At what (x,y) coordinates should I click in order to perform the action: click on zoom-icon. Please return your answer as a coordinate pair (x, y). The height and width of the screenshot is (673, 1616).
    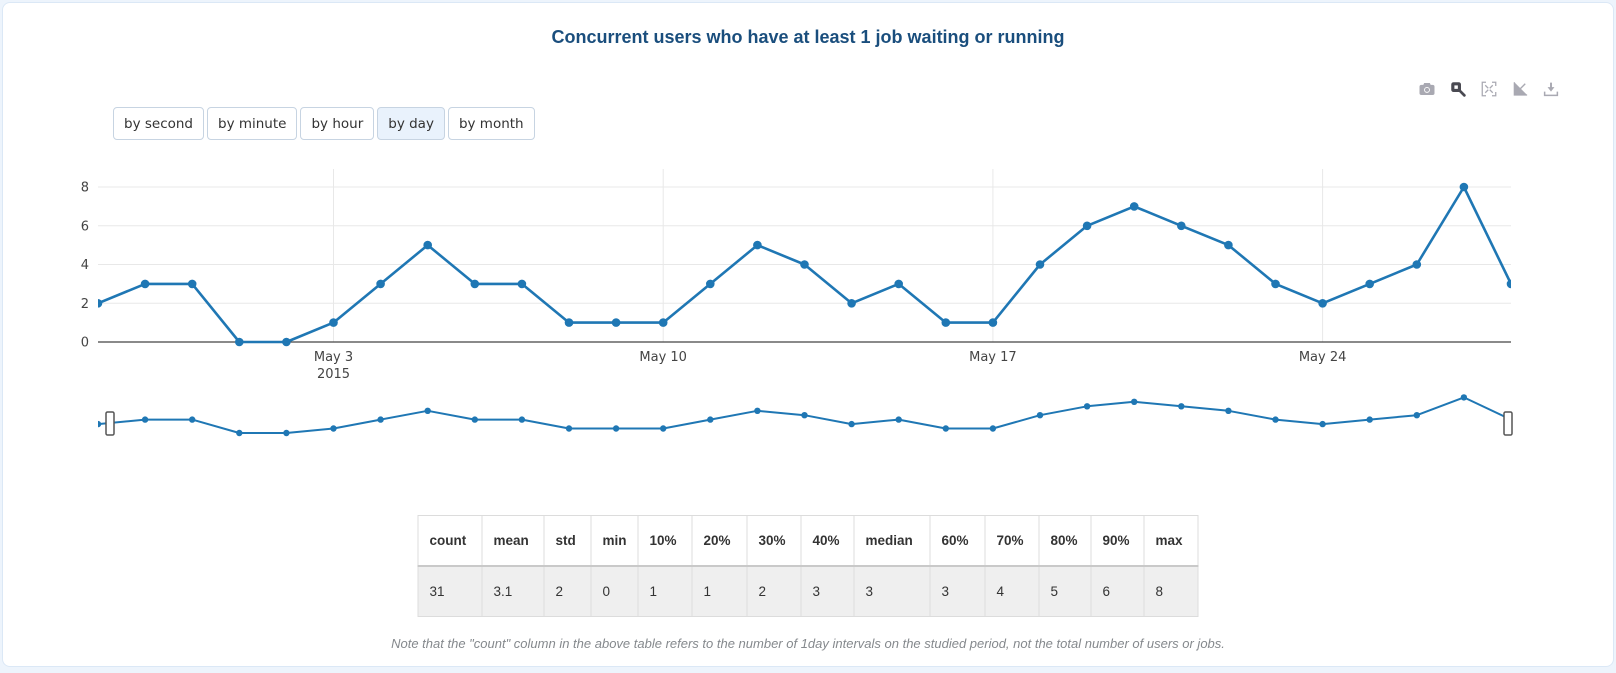
    Looking at the image, I should click on (1458, 89).